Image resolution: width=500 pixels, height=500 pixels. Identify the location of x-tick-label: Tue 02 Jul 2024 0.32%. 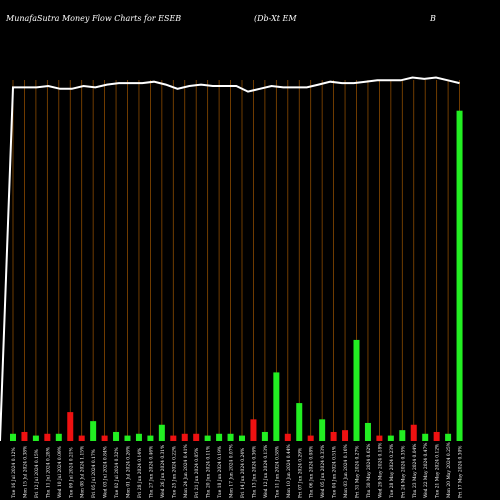
(117, 472).